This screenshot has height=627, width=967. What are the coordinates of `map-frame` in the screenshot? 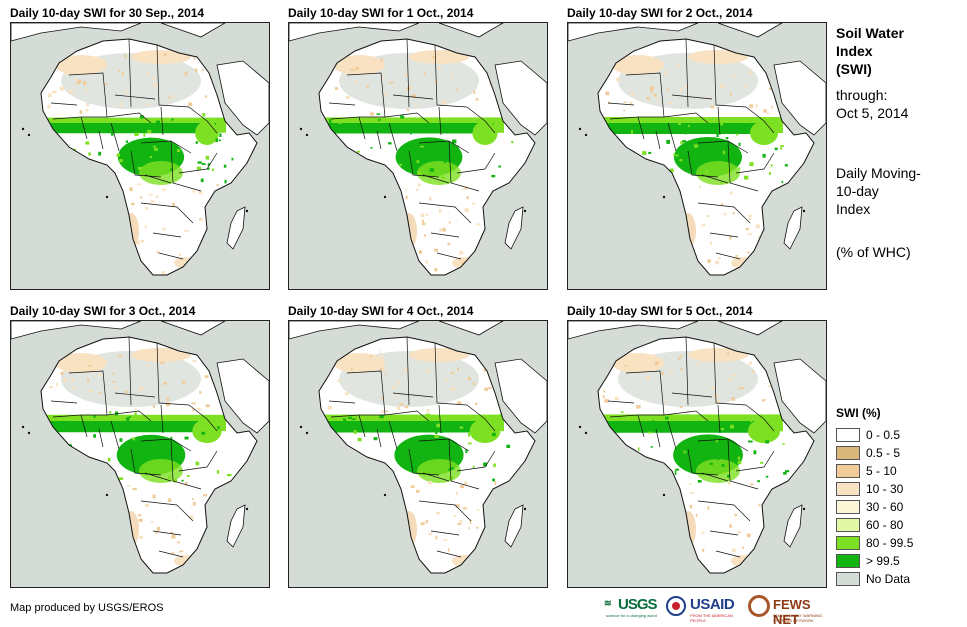 It's located at (140, 454).